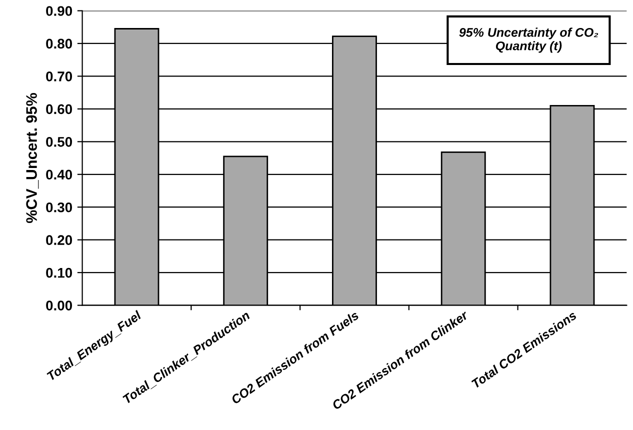 The image size is (633, 430). I want to click on y-tick-label: 0.00, so click(59, 305).